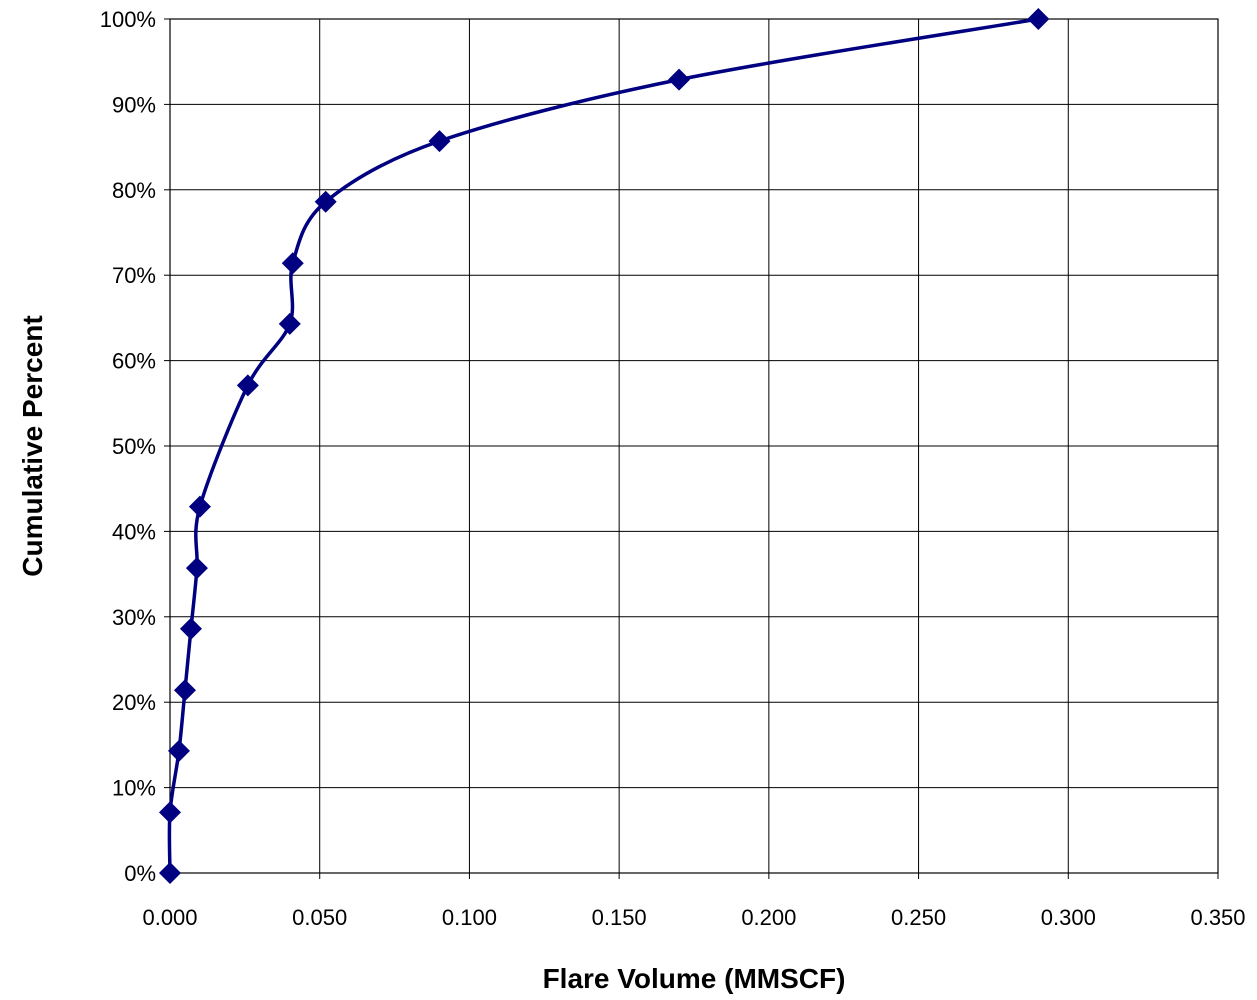 This screenshot has width=1257, height=1000. I want to click on y-axis-title: Cumulative Percent, so click(32, 445).